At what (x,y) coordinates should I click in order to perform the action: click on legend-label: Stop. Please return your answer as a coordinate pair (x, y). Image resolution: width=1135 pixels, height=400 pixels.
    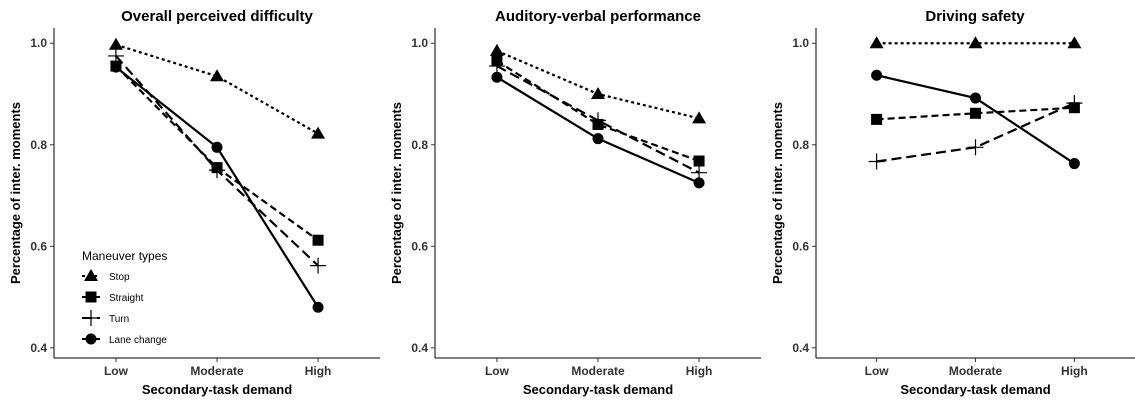
    Looking at the image, I should click on (119, 277).